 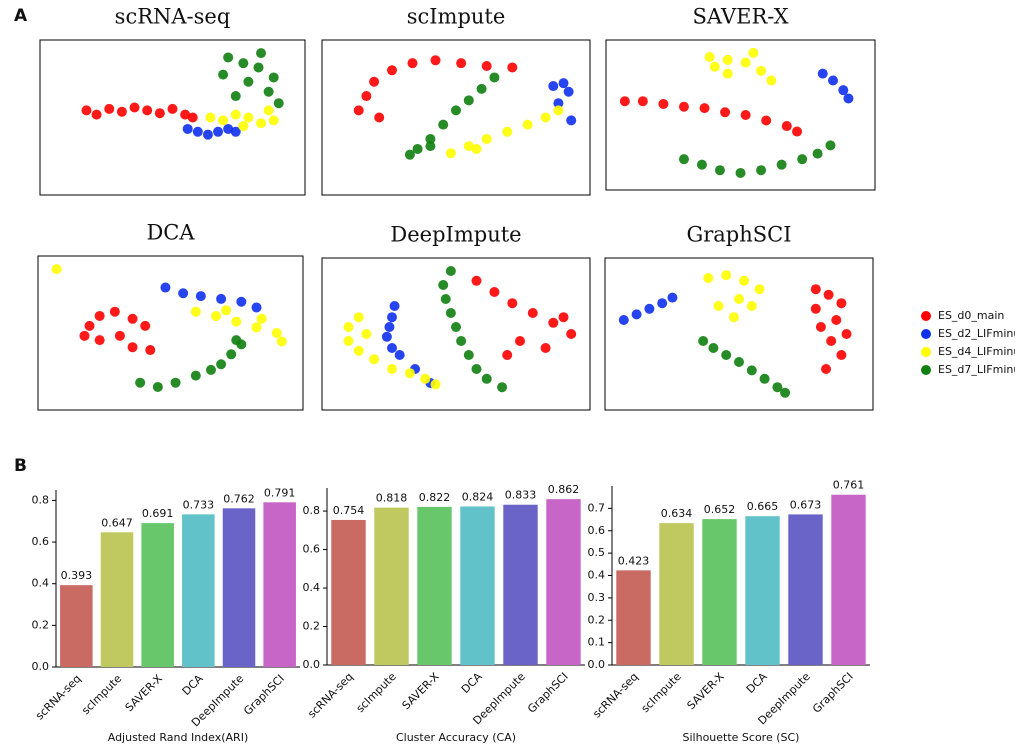 What do you see at coordinates (173, 17) in the screenshot?
I see `subplot-title: scRNA-seq` at bounding box center [173, 17].